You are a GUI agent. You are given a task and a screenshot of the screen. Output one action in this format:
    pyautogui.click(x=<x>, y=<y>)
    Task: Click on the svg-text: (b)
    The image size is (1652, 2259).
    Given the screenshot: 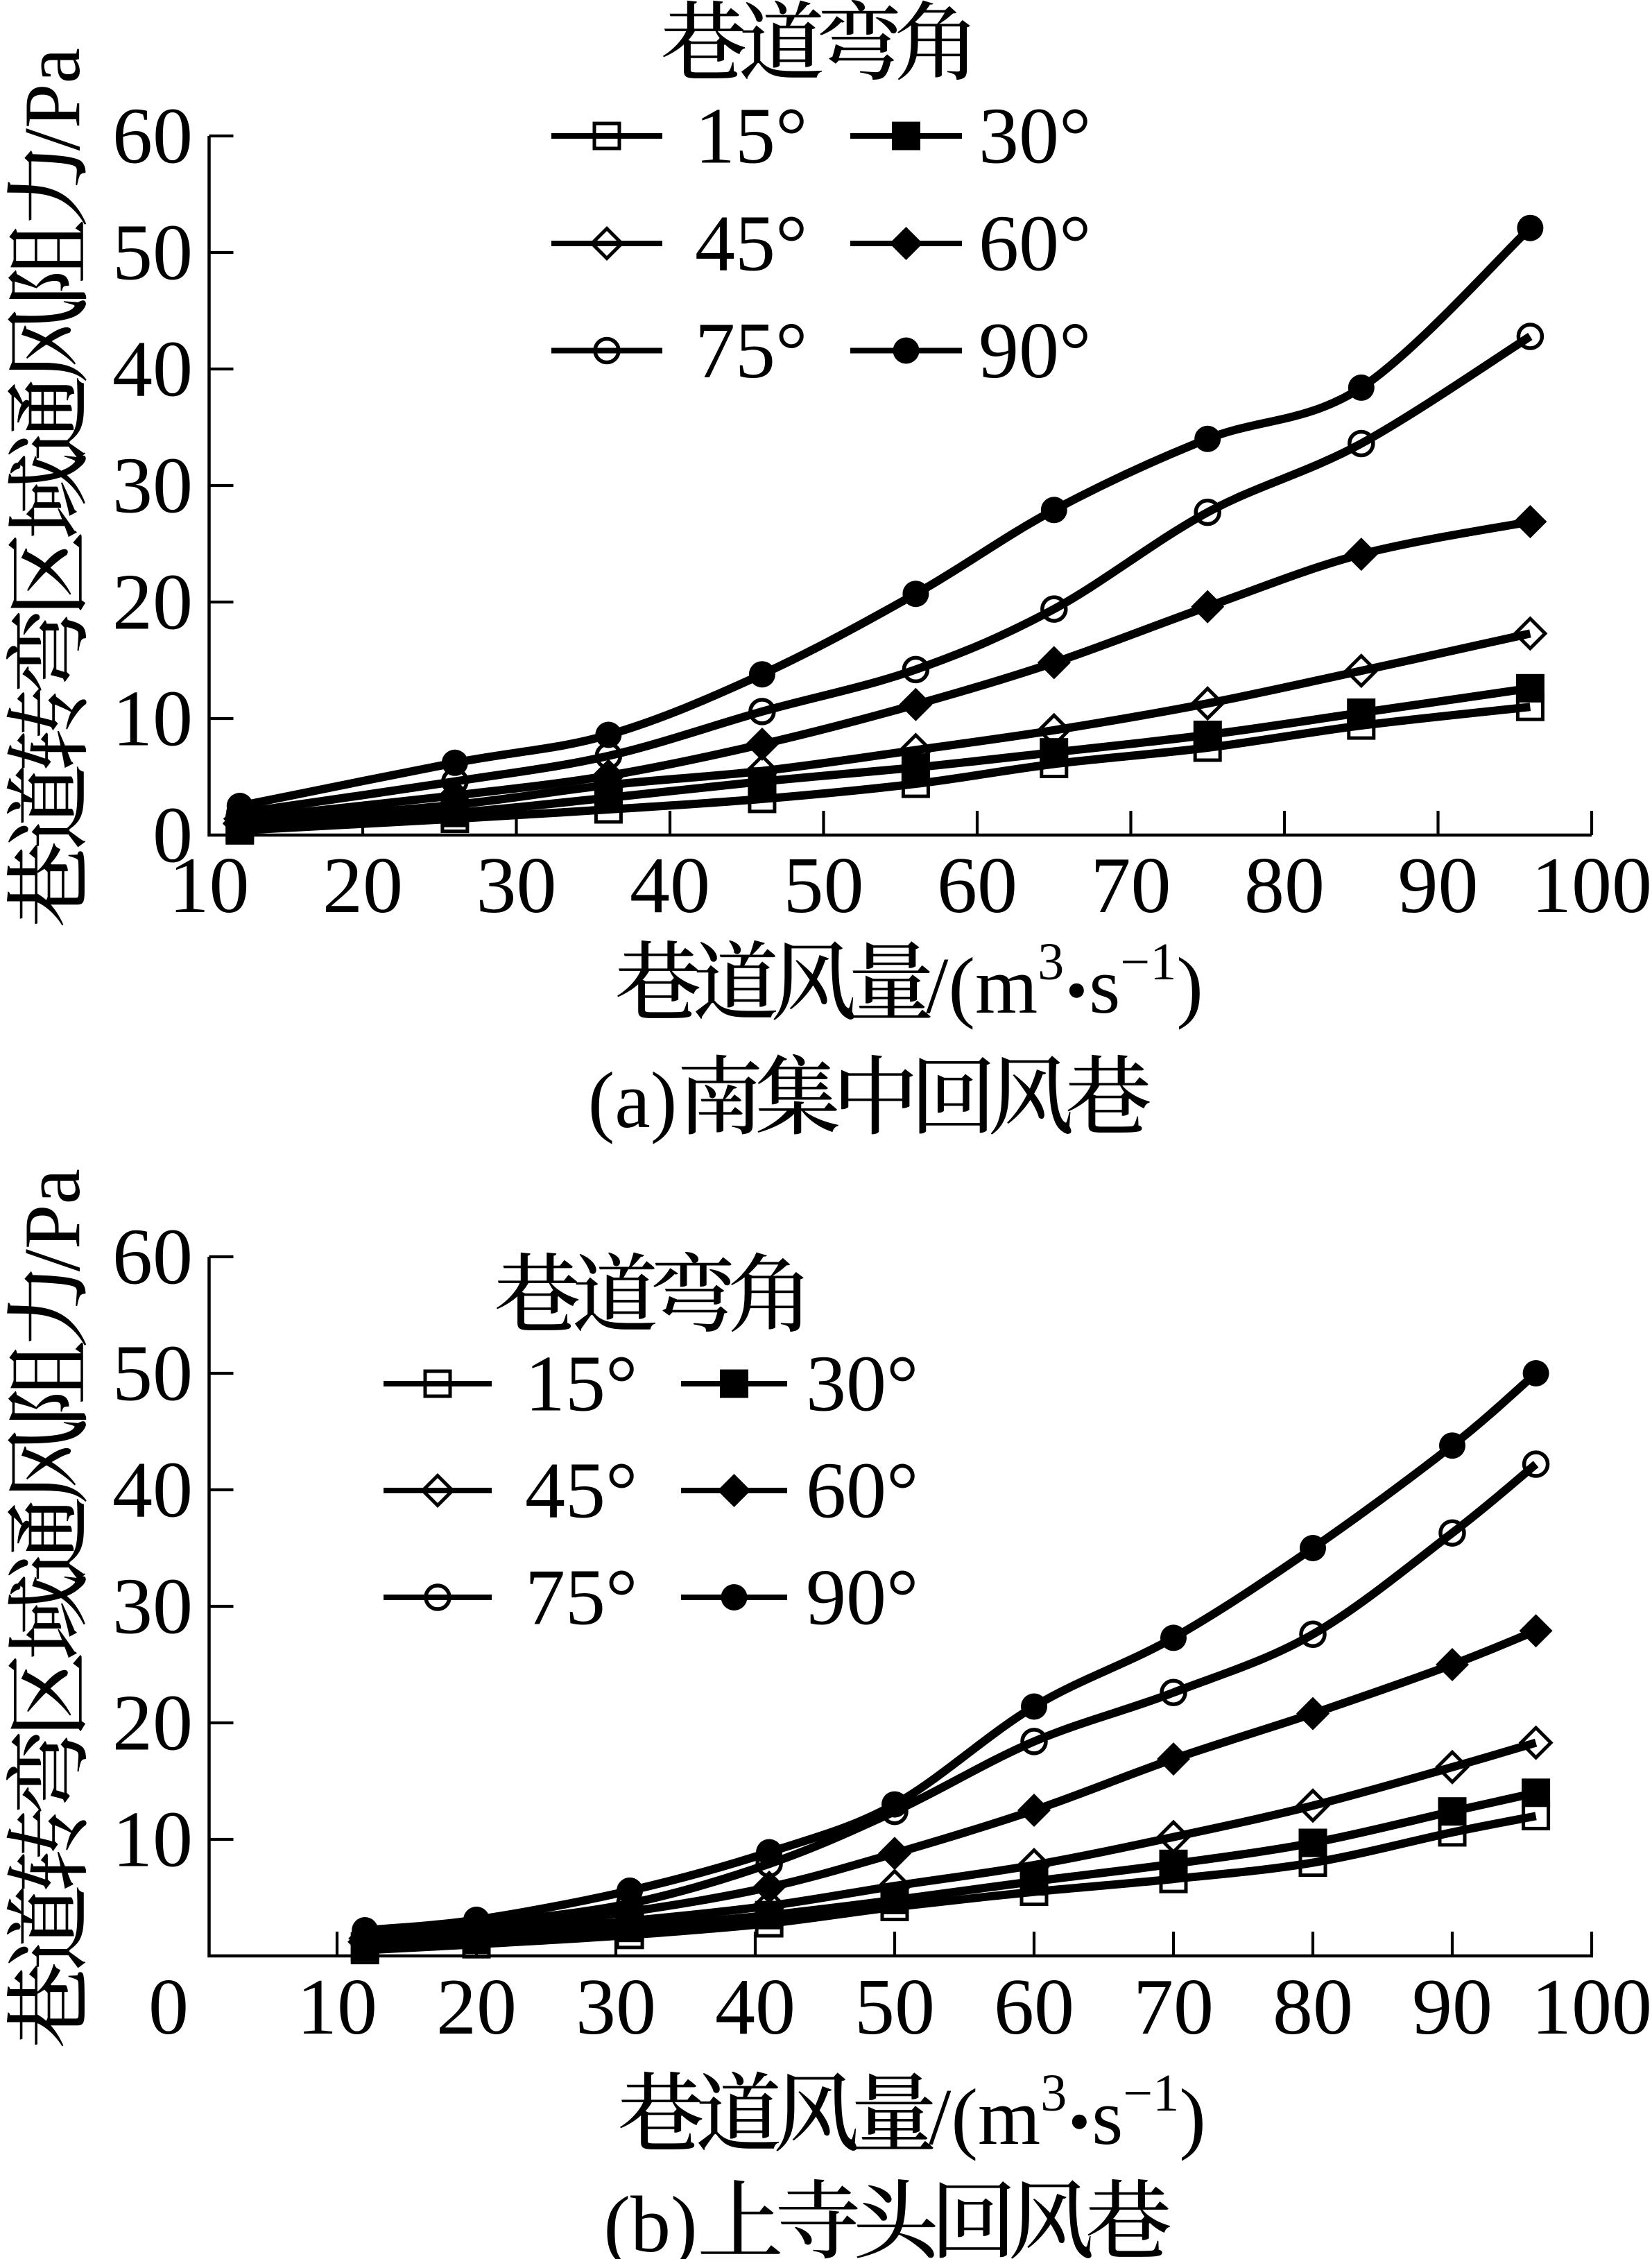 What is the action you would take?
    pyautogui.click(x=650, y=2220)
    